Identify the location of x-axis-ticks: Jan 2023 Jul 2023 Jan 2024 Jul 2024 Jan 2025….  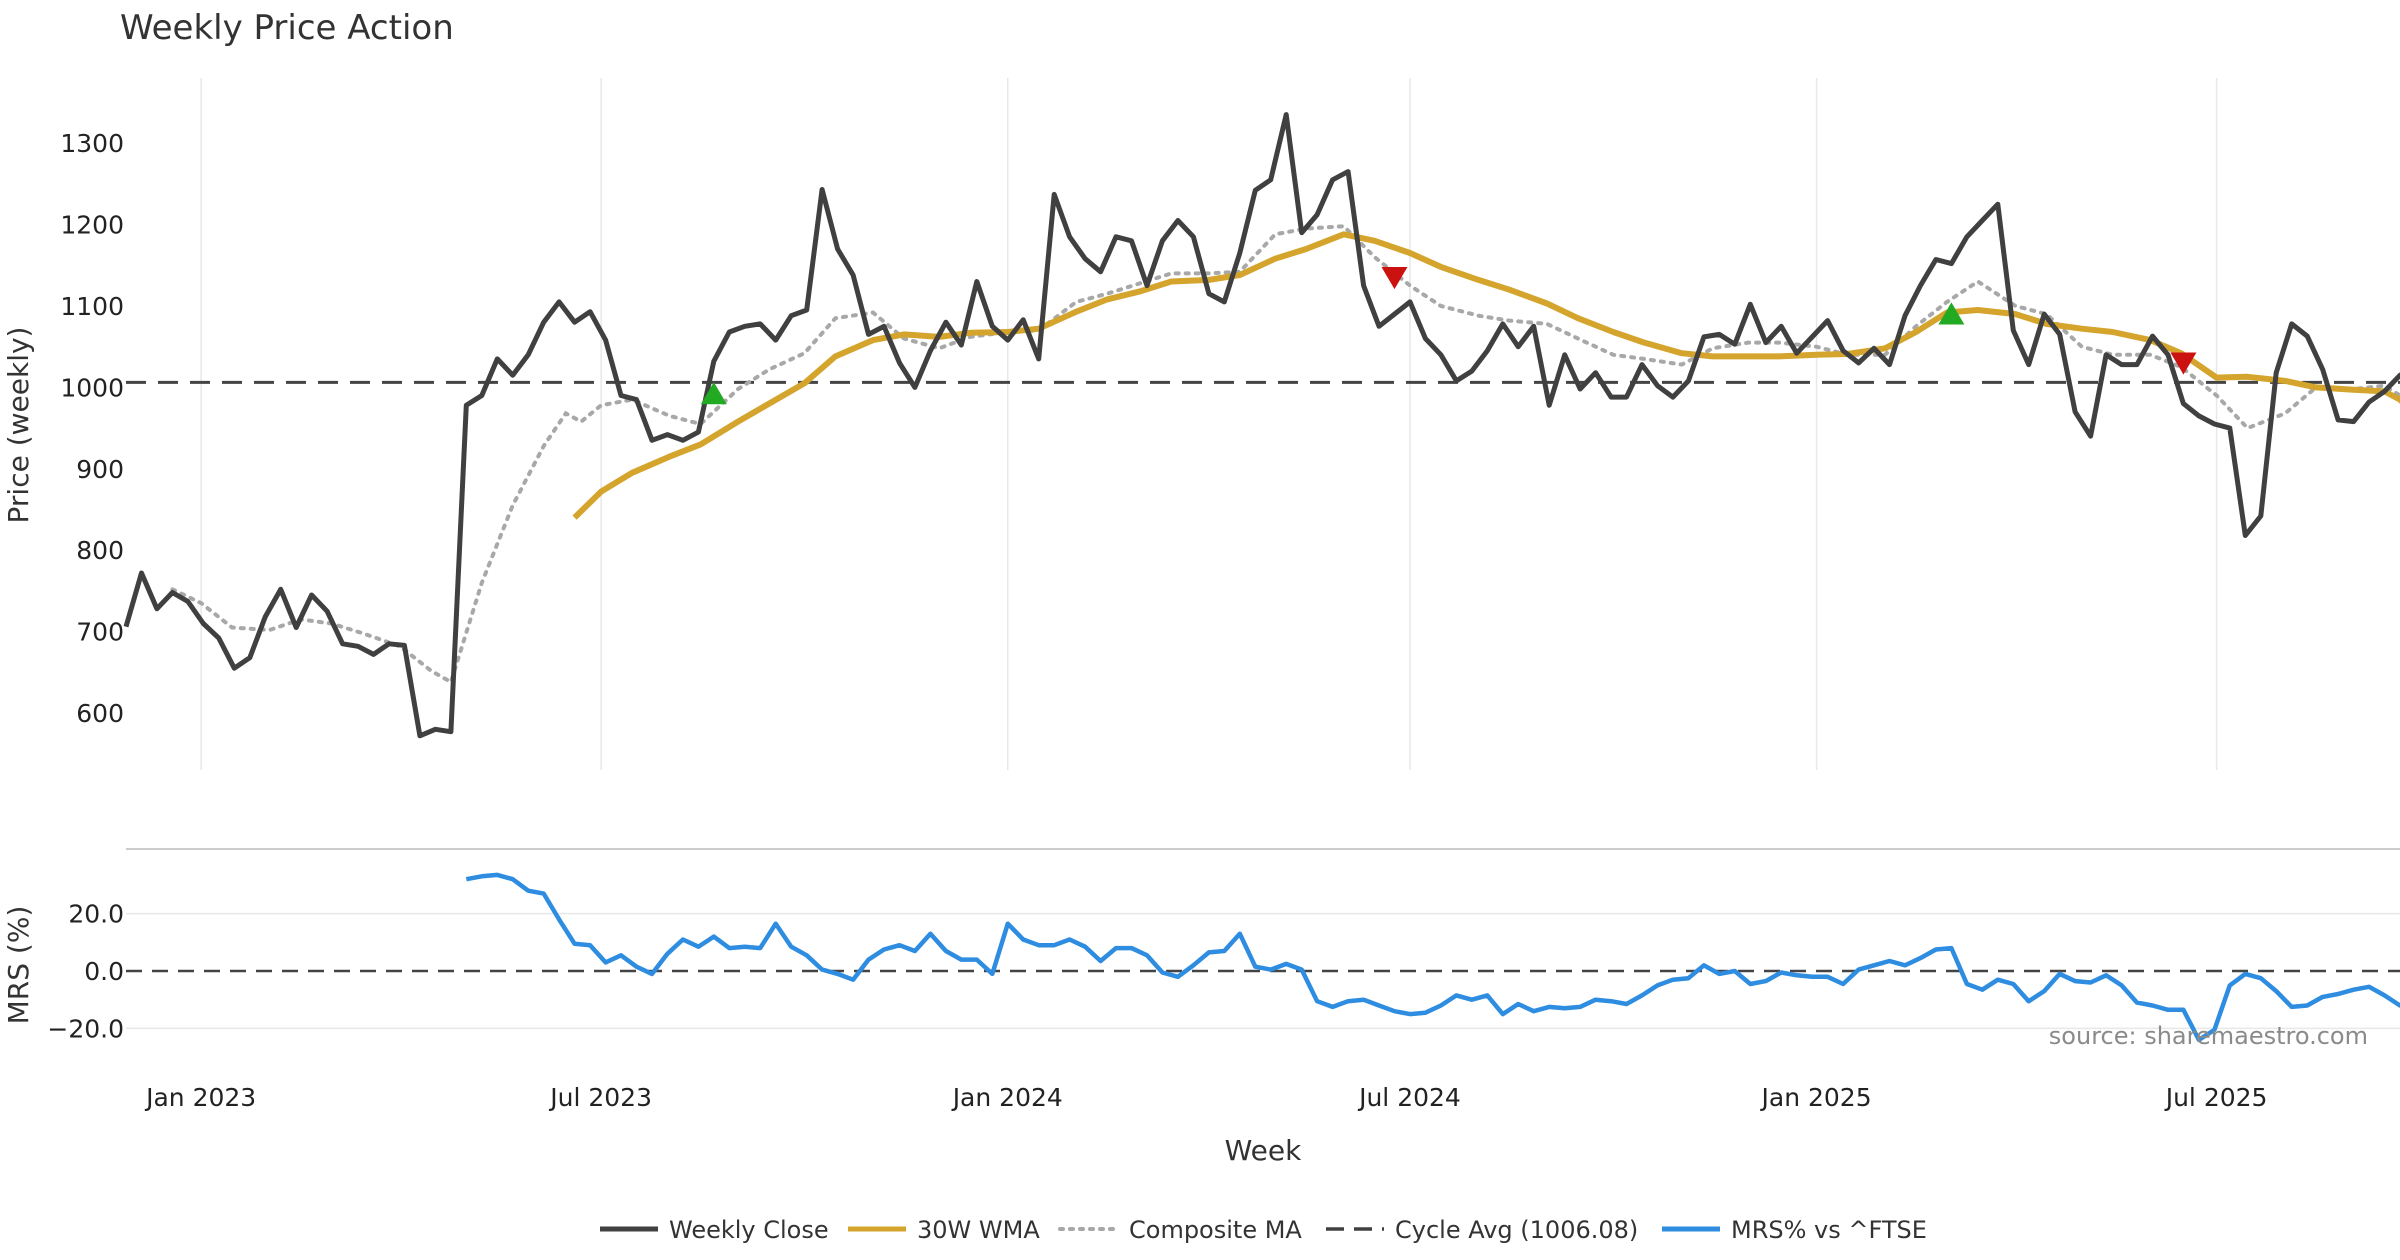
(1205, 1097).